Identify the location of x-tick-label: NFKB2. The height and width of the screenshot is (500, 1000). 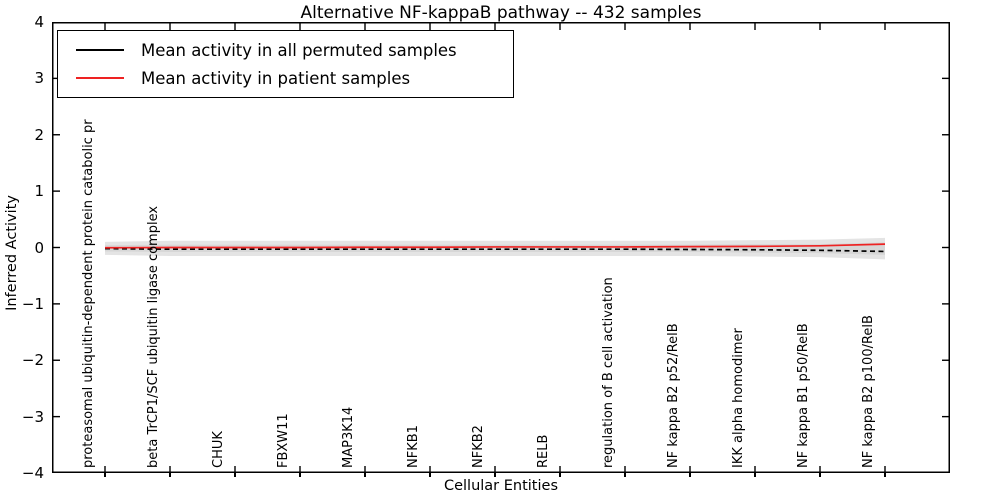
(478, 446).